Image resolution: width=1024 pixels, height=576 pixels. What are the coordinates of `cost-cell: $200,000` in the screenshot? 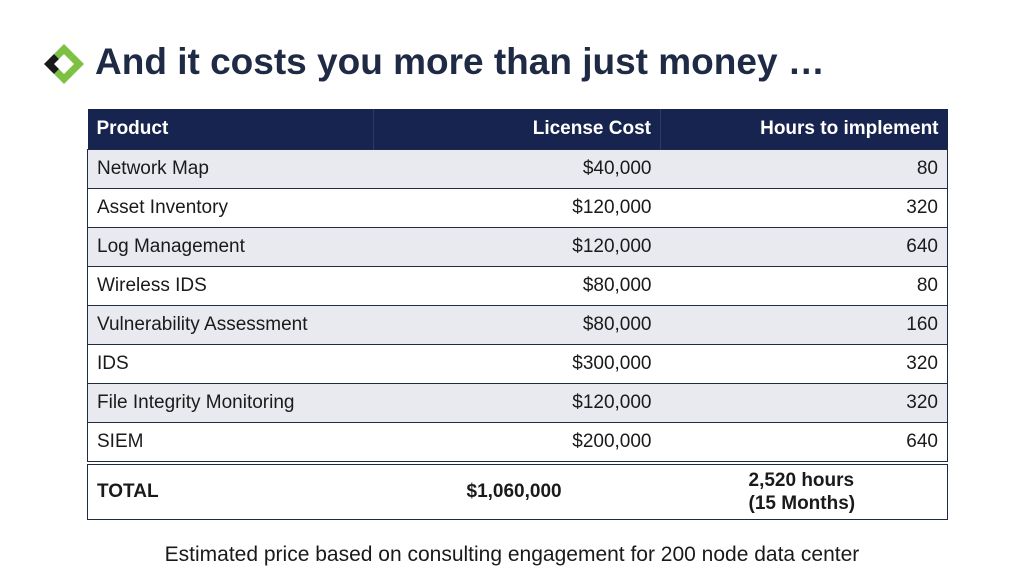 It's located at (517, 442).